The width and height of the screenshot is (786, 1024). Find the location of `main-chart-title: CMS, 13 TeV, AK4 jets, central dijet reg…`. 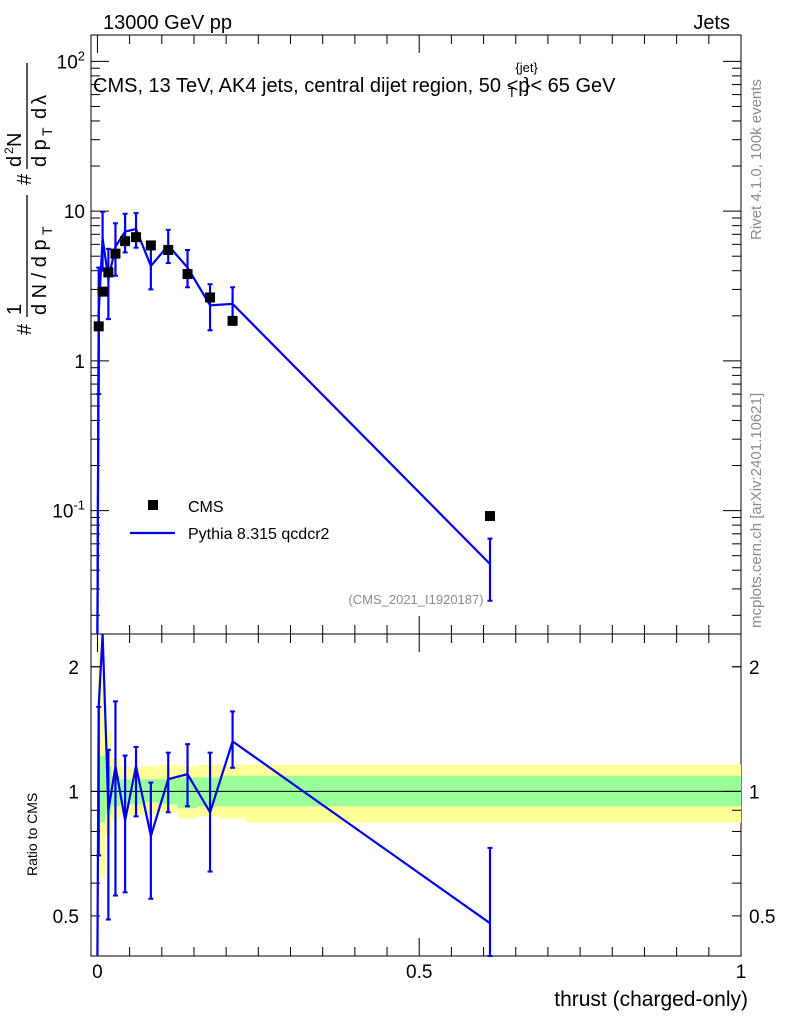

main-chart-title: CMS, 13 TeV, AK4 jets, central dijet reg… is located at coordinates (354, 80).